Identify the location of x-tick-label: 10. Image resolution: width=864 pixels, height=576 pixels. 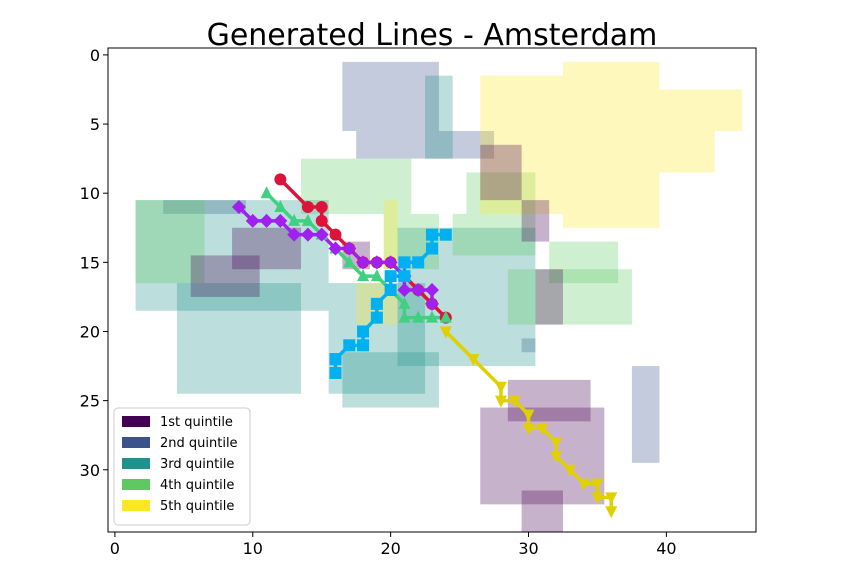
(253, 548).